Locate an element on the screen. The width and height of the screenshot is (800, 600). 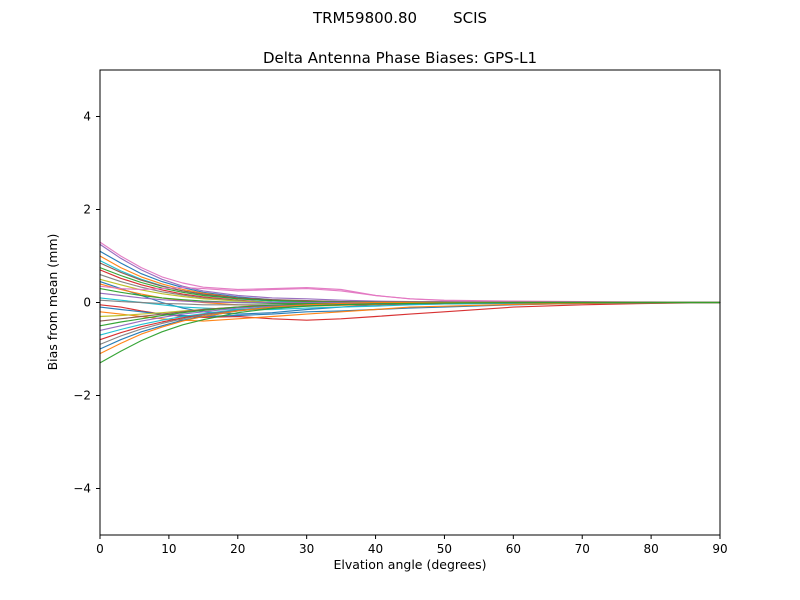
site-code-label: SCIS is located at coordinates (470, 18).